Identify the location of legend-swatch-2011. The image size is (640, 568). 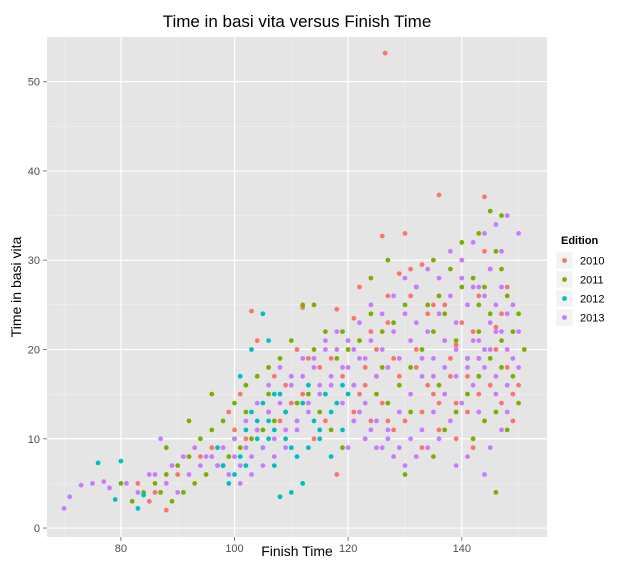
(564, 279).